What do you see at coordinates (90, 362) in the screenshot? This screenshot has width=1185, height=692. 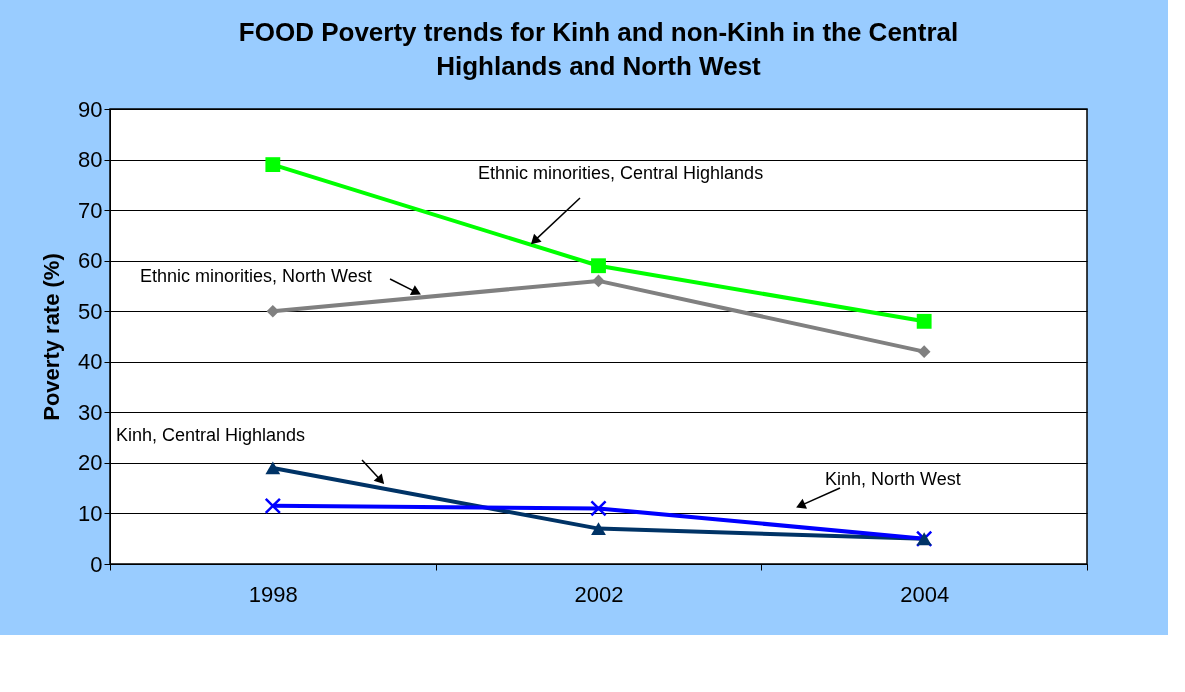 I see `y-tick-label: 40` at bounding box center [90, 362].